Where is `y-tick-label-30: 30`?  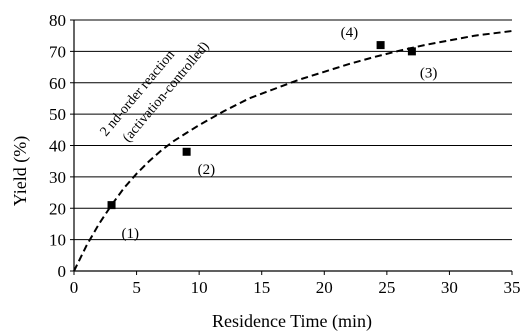 y-tick-label-30: 30 is located at coordinates (57, 177).